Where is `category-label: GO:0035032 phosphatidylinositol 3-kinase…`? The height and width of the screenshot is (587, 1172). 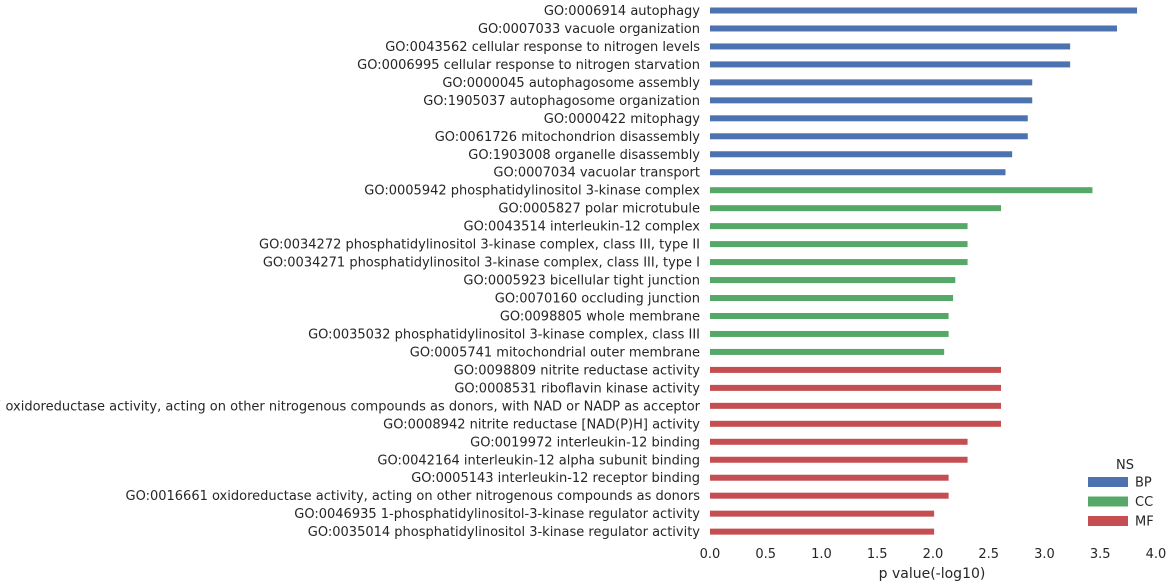 category-label: GO:0035032 phosphatidylinositol 3-kinase… is located at coordinates (504, 334).